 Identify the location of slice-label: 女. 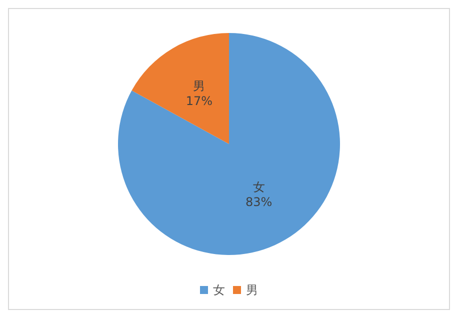
(258, 187).